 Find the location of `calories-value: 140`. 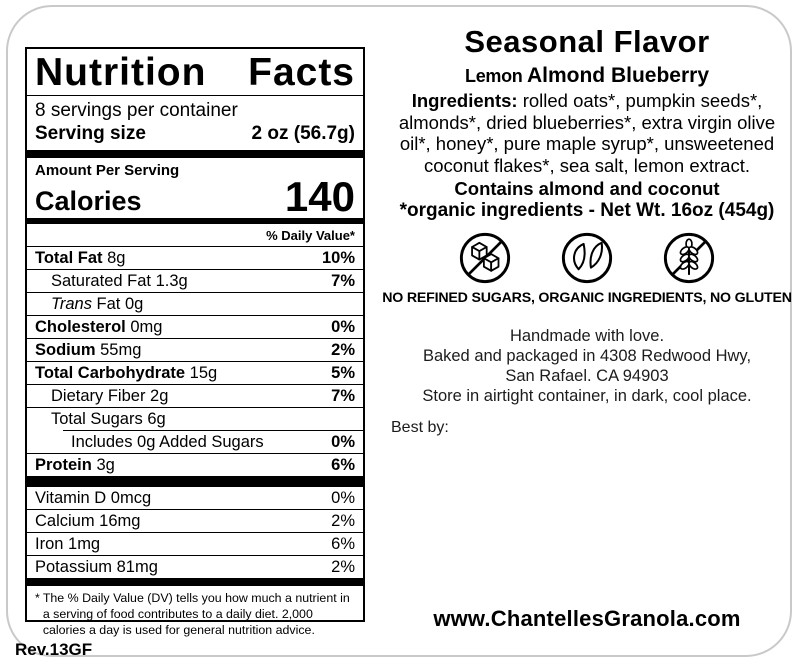

calories-value: 140 is located at coordinates (319, 197).